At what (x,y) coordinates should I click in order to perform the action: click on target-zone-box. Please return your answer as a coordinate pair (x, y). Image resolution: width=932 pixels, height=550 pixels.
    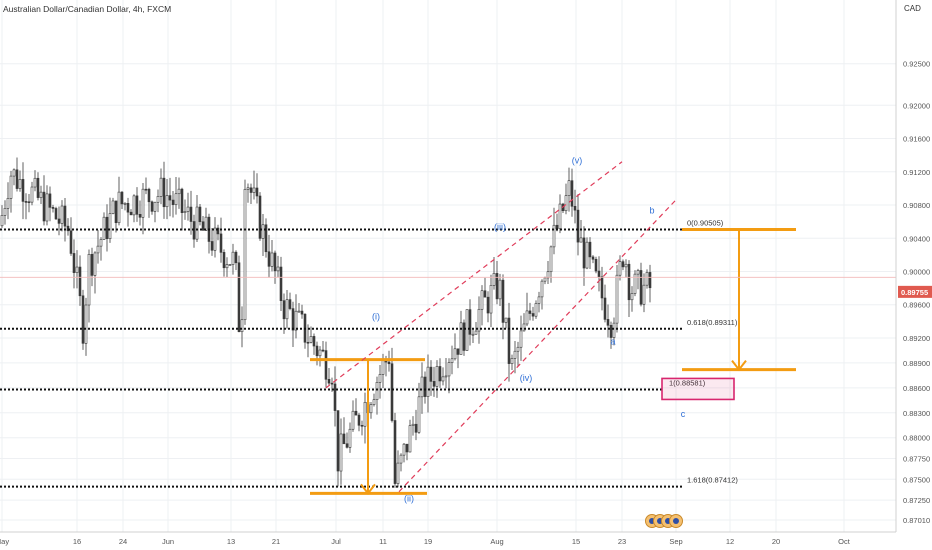
    Looking at the image, I should click on (698, 389).